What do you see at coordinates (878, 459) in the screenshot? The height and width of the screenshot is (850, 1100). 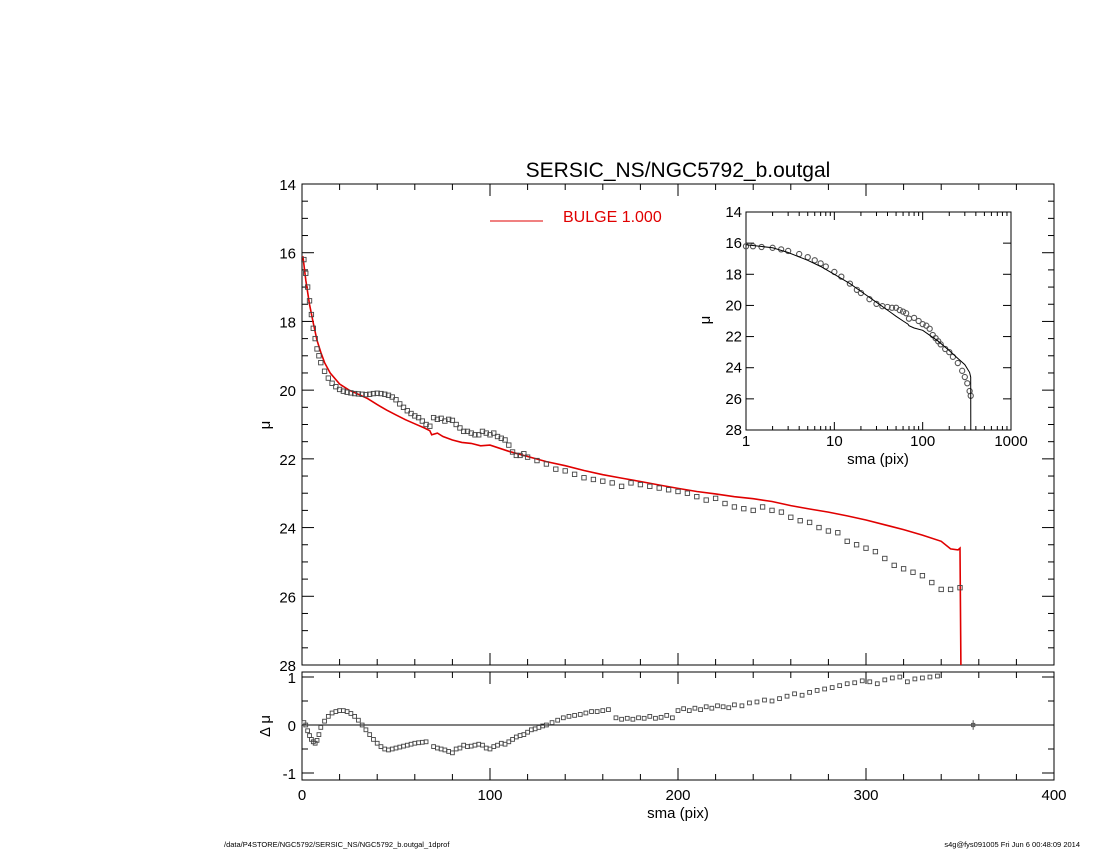 I see `inset-x-axis-label: sma (pix)` at bounding box center [878, 459].